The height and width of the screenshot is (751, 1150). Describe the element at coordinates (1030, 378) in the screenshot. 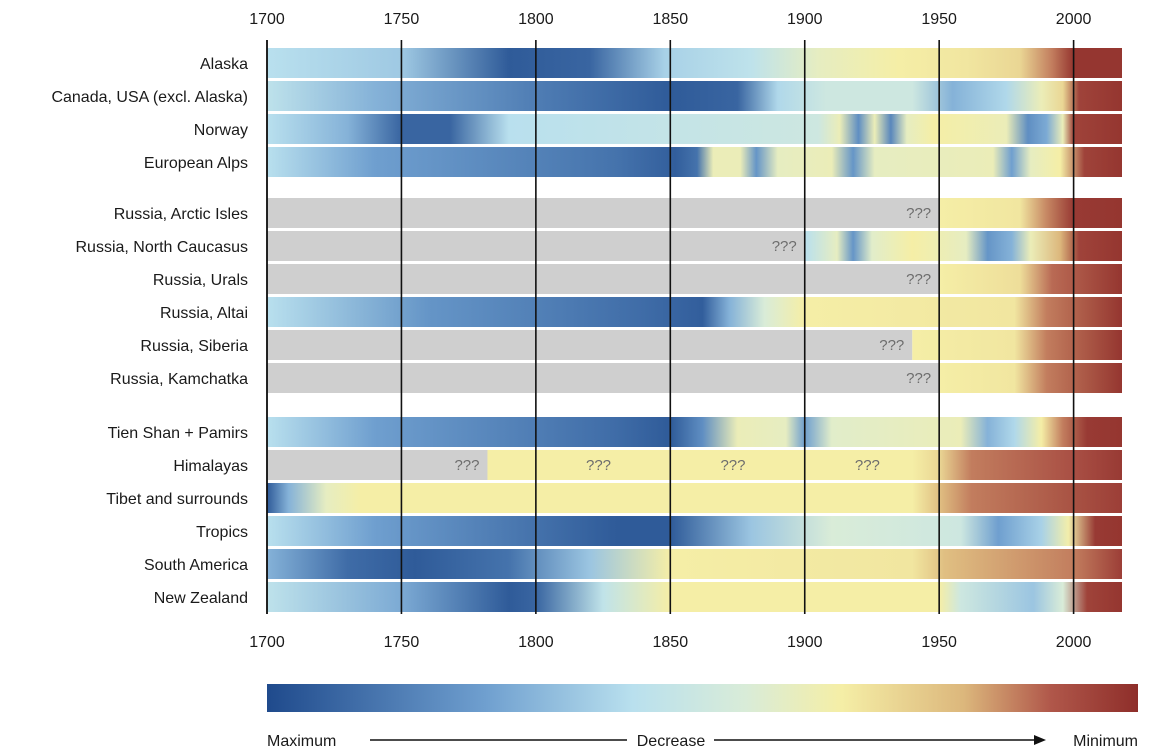

I see `row-band-russia-kamchatka` at that location.